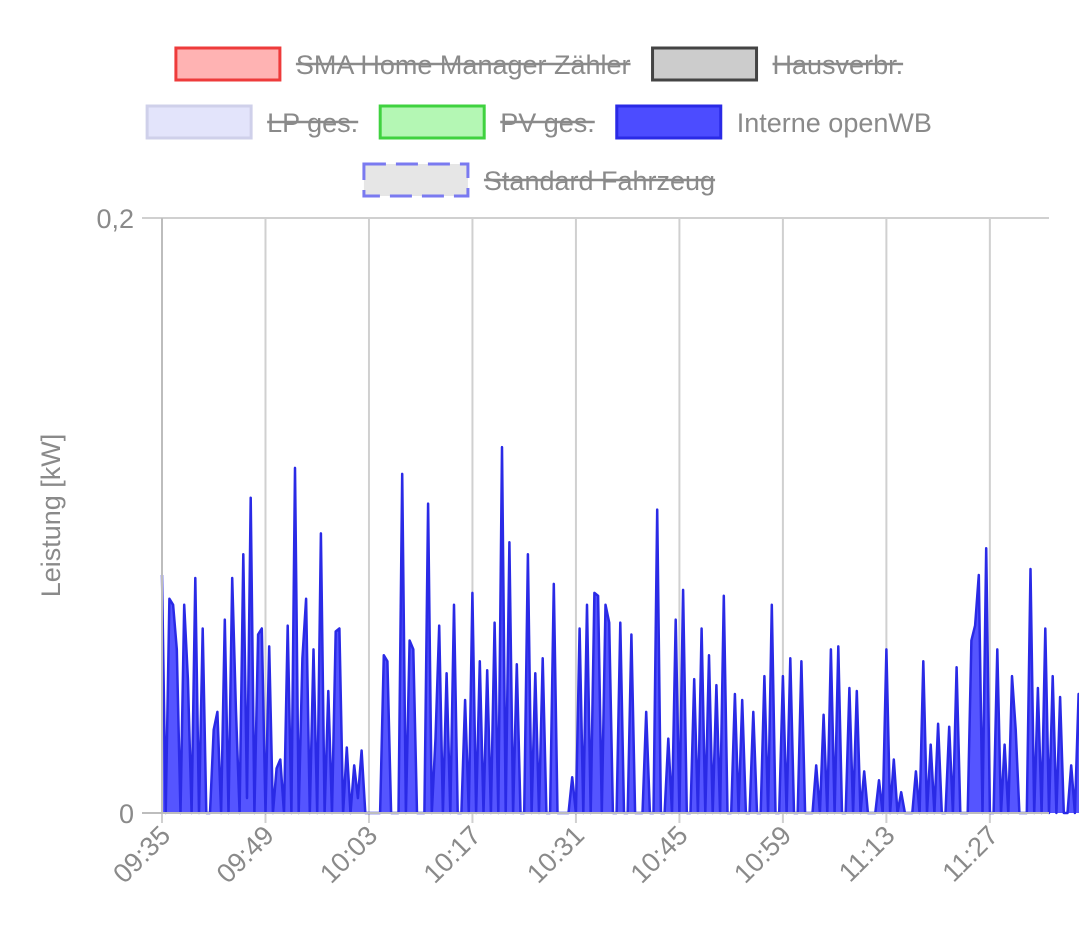 Image resolution: width=1079 pixels, height=942 pixels. I want to click on x-tick-label: 10:03, so click(348, 854).